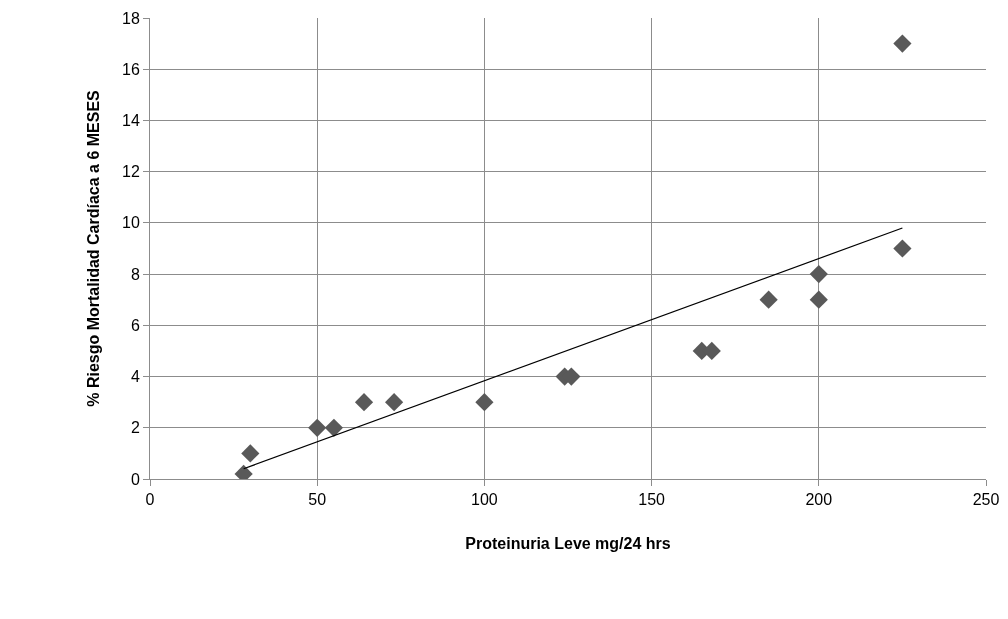  I want to click on y-tick-label: 6, so click(135, 325).